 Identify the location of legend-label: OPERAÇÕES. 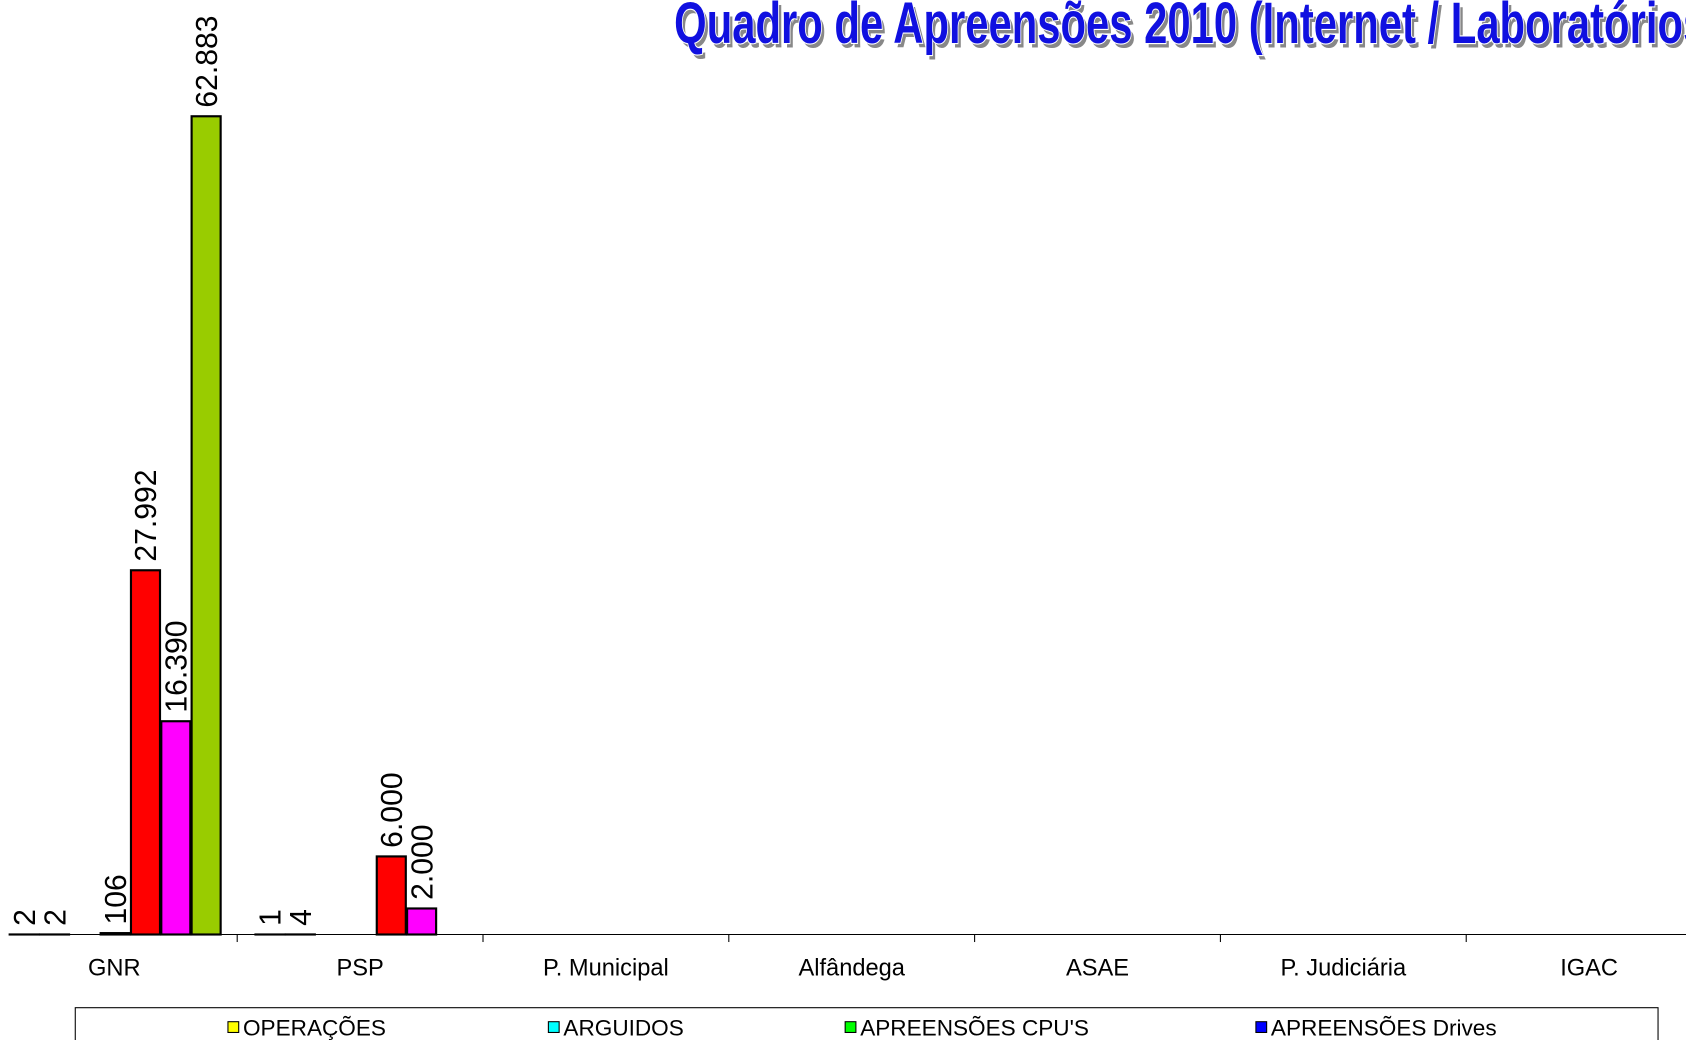
(314, 1028).